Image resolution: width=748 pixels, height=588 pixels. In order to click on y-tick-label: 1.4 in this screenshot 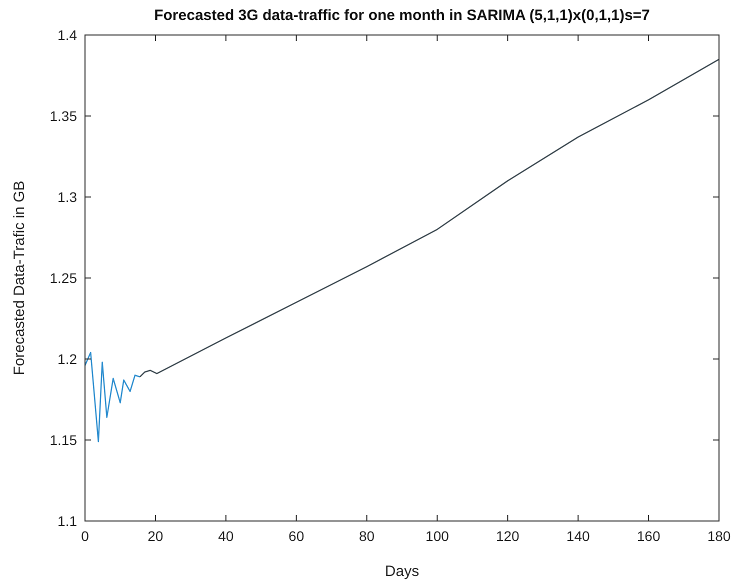, I will do `click(68, 35)`.